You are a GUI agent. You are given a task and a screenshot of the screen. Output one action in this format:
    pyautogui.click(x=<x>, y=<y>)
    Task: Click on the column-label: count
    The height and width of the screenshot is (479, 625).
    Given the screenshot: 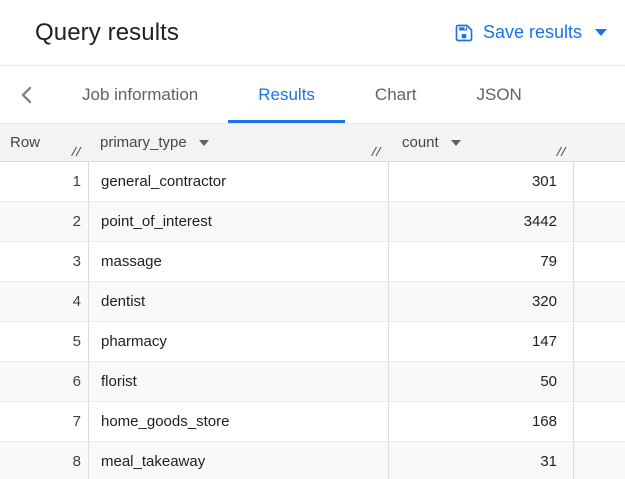 What is the action you would take?
    pyautogui.click(x=420, y=142)
    